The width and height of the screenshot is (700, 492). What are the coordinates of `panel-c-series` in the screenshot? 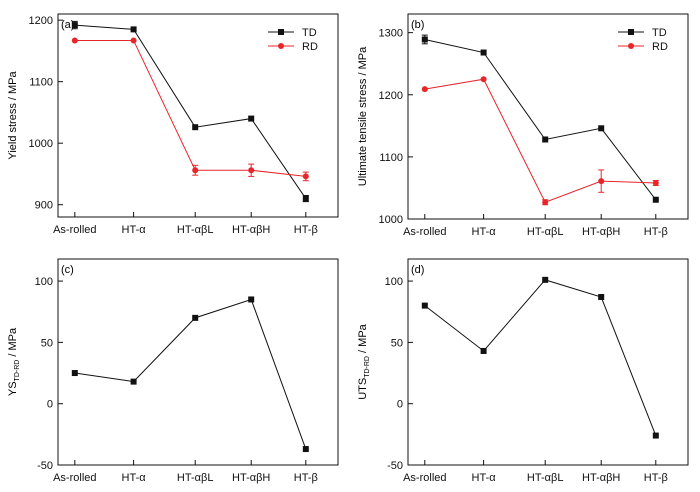 It's located at (190, 374).